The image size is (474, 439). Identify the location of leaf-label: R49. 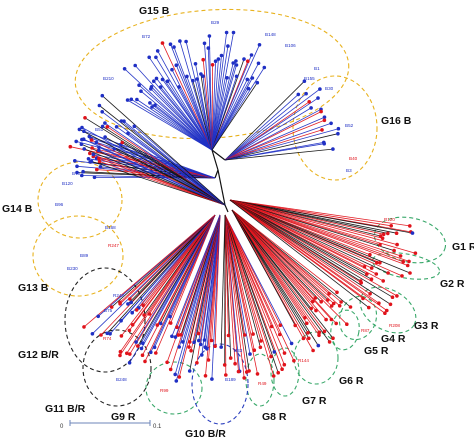
(262, 383).